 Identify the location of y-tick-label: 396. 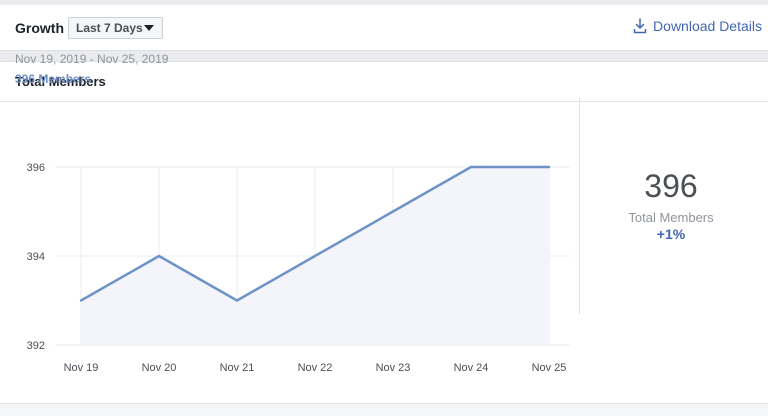
(36, 168).